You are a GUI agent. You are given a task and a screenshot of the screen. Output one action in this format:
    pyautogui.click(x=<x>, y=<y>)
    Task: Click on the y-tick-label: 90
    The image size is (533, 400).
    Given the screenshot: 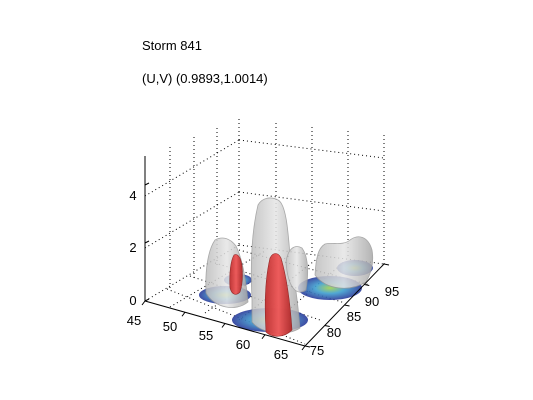 What is the action you would take?
    pyautogui.click(x=372, y=301)
    